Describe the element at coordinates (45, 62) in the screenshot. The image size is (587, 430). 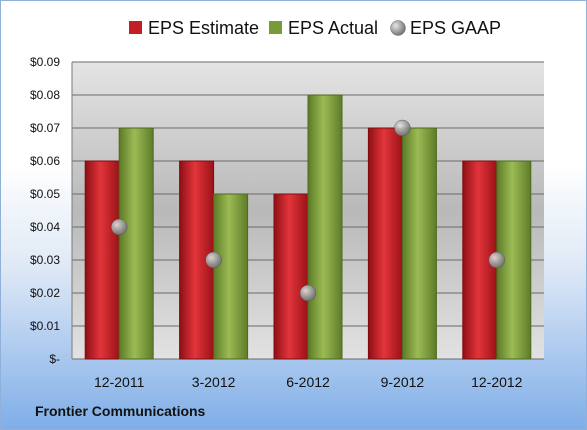
I see `y-tick-label: $0.09` at that location.